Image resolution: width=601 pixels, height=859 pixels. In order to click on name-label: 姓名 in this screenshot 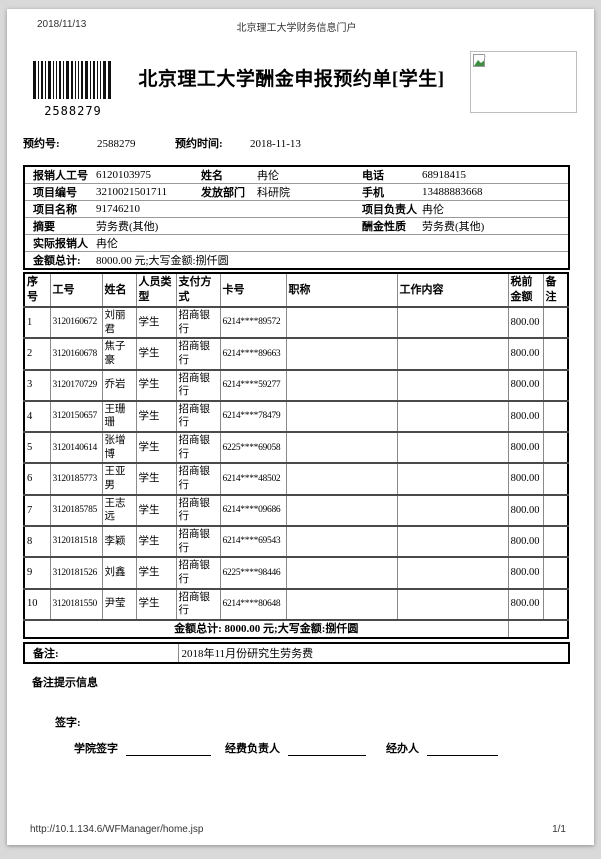, I will do `click(212, 176)`.